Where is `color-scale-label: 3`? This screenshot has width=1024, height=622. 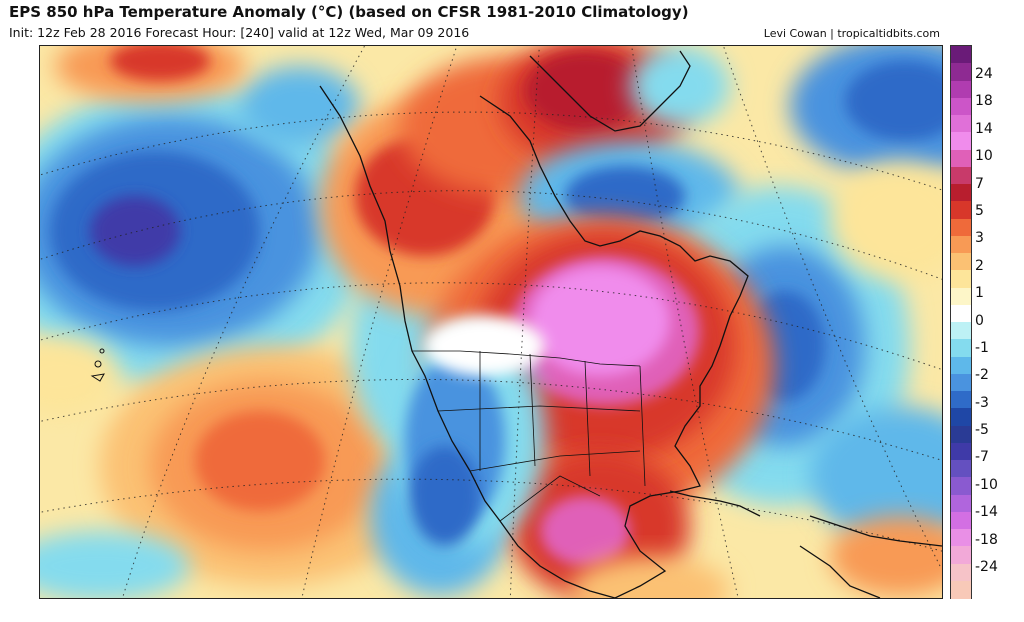 color-scale-label: 3 is located at coordinates (979, 238).